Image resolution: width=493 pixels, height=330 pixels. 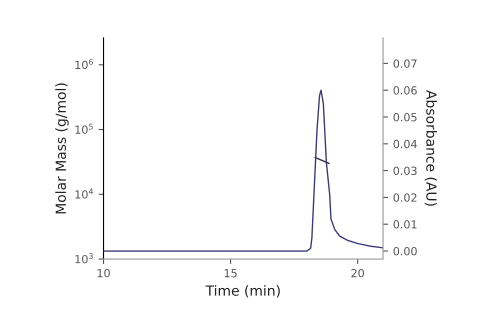 What do you see at coordinates (405, 197) in the screenshot?
I see `y2-tick-label: 0.02` at bounding box center [405, 197].